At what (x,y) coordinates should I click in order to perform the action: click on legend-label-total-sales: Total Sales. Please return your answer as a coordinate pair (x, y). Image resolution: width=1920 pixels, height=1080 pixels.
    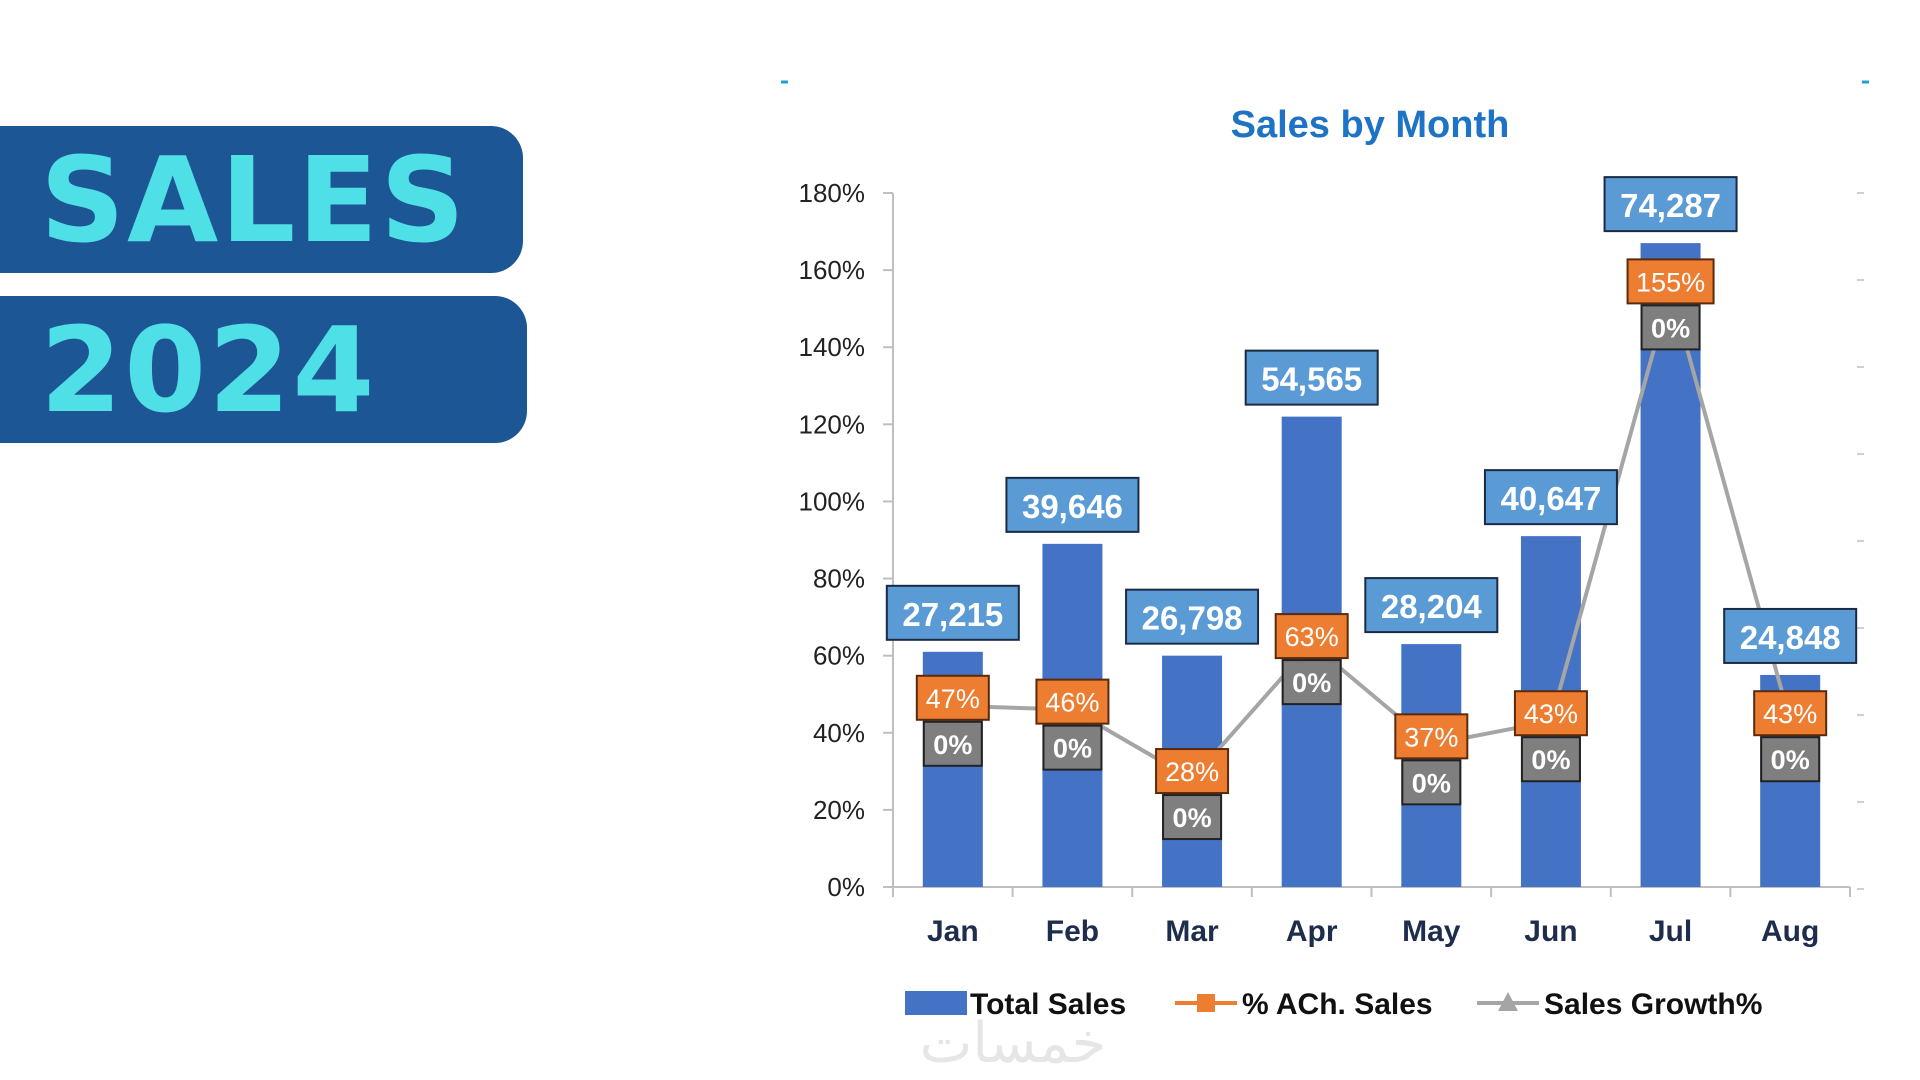
    Looking at the image, I should click on (1048, 1004).